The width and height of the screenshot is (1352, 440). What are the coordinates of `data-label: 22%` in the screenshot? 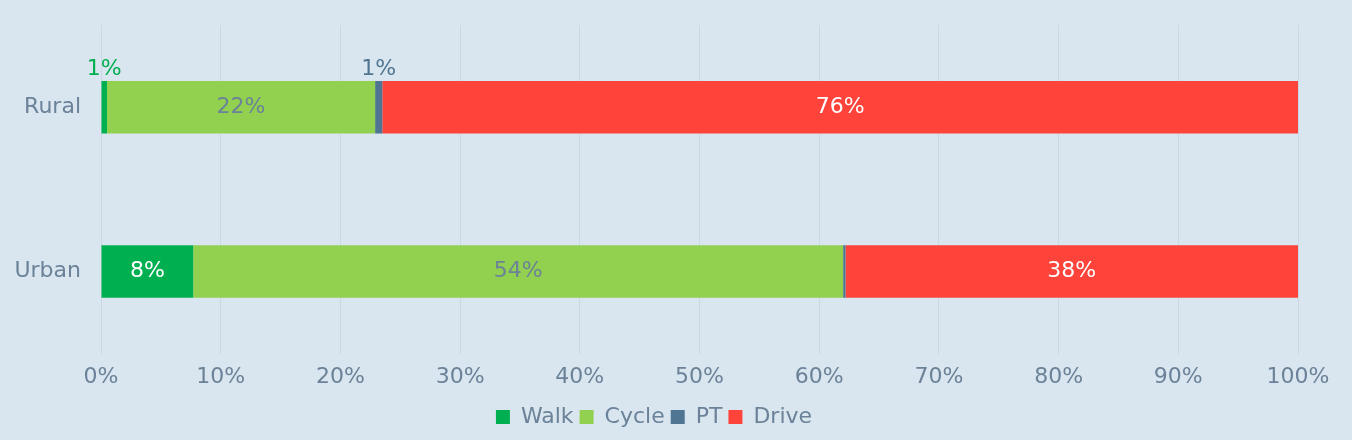 It's located at (241, 106).